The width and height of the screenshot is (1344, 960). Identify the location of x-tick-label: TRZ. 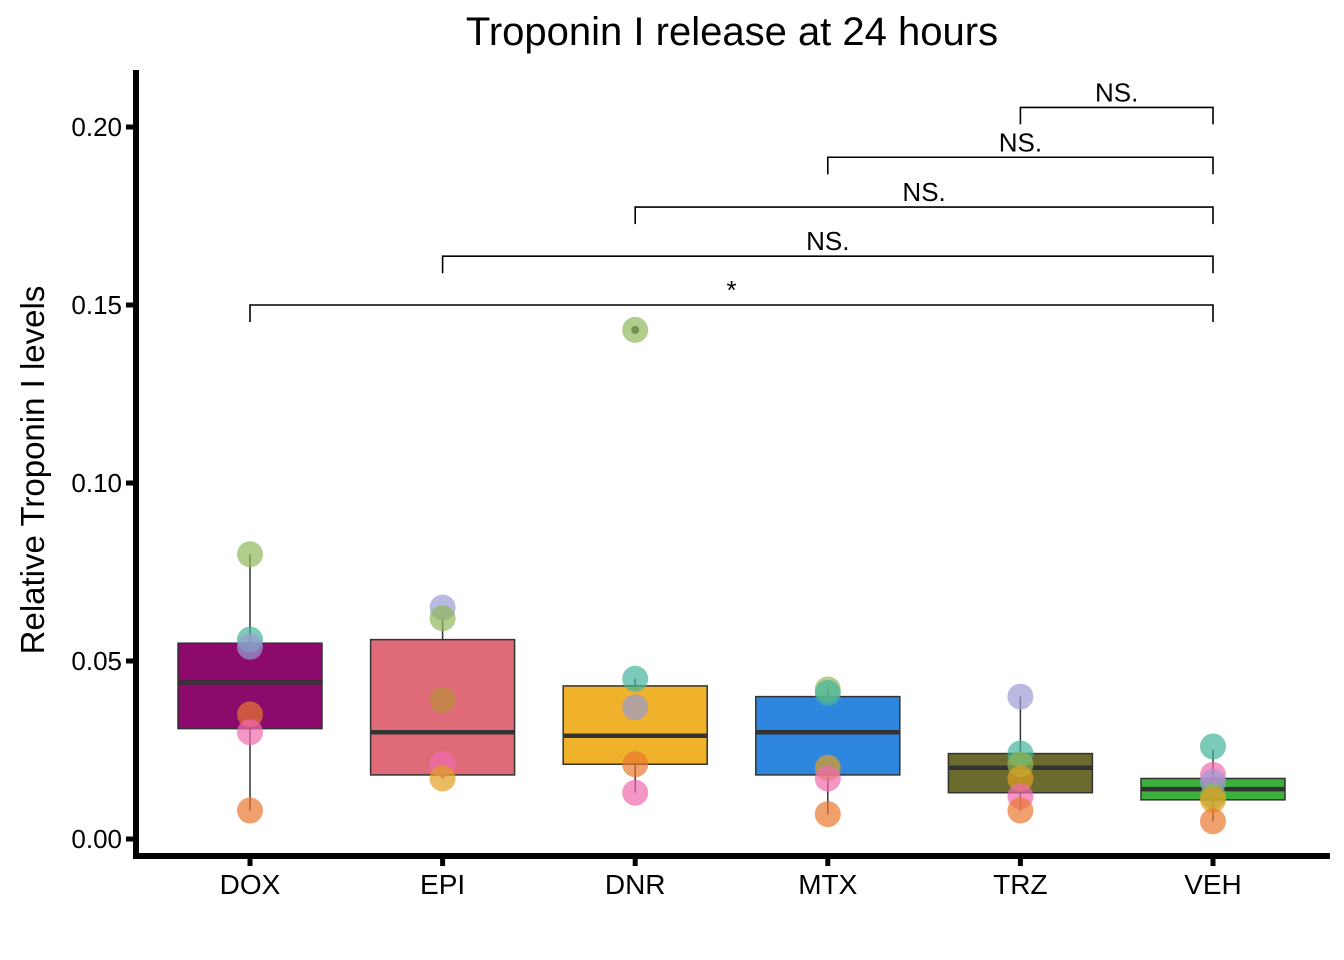
(1020, 884).